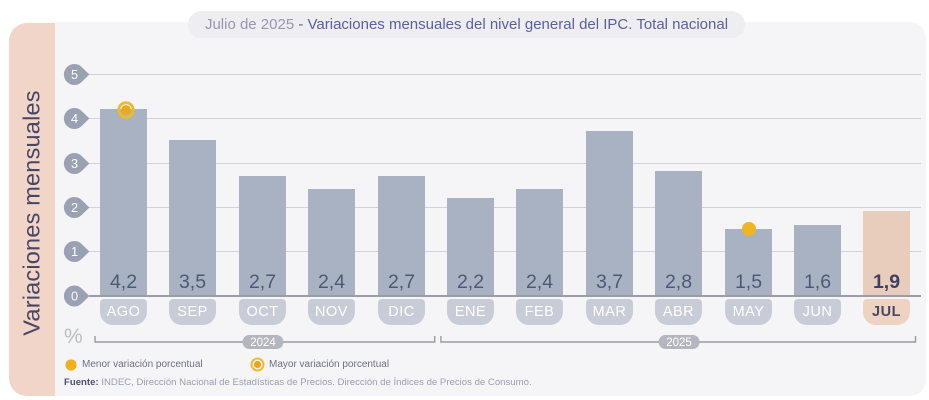 Image resolution: width=929 pixels, height=400 pixels. What do you see at coordinates (74, 251) in the screenshot?
I see `svg-text: 1` at bounding box center [74, 251].